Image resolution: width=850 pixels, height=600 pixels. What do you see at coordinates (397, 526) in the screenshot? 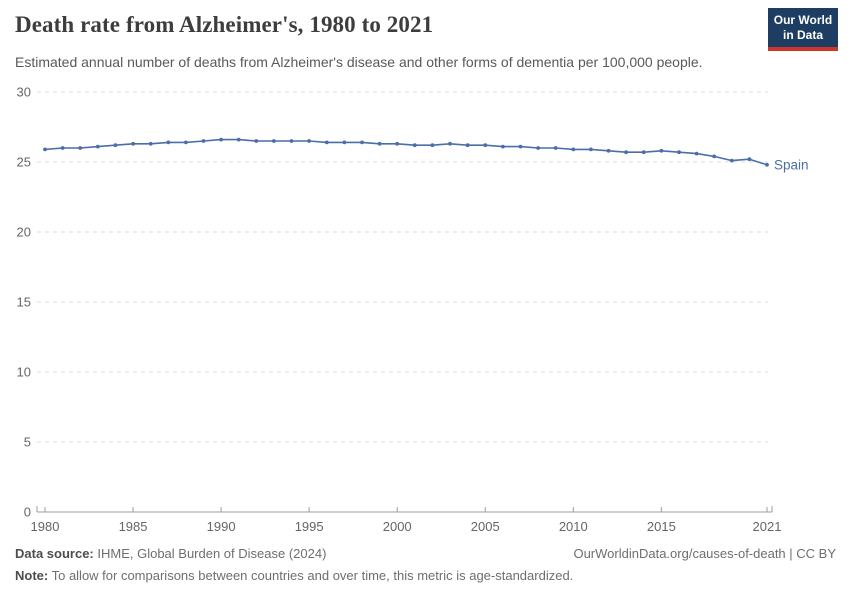
I see `x-axis-label-2000: 2000` at bounding box center [397, 526].